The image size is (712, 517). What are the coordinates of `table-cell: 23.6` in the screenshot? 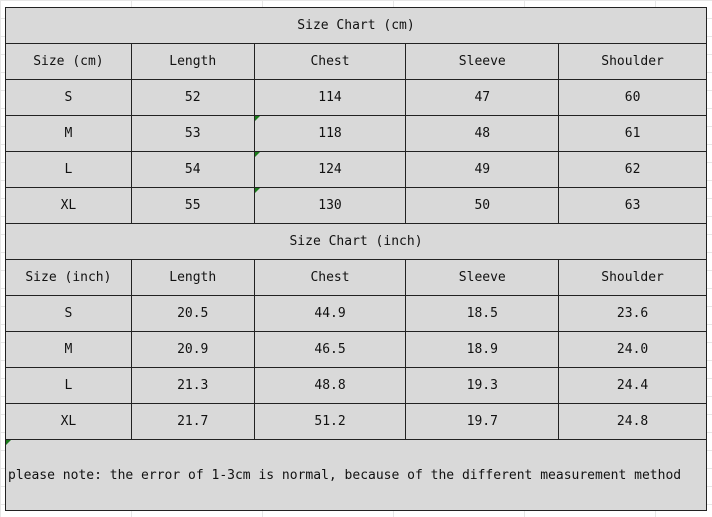 It's located at (632, 313).